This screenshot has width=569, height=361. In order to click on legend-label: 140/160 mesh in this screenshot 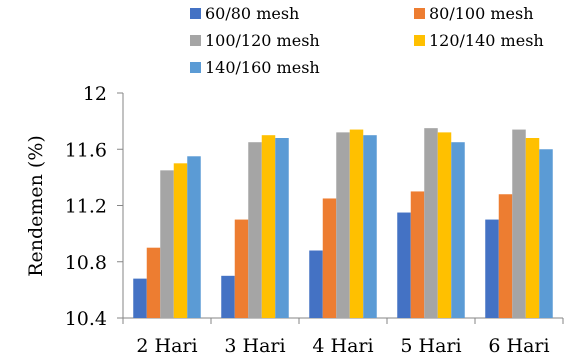, I will do `click(262, 67)`.